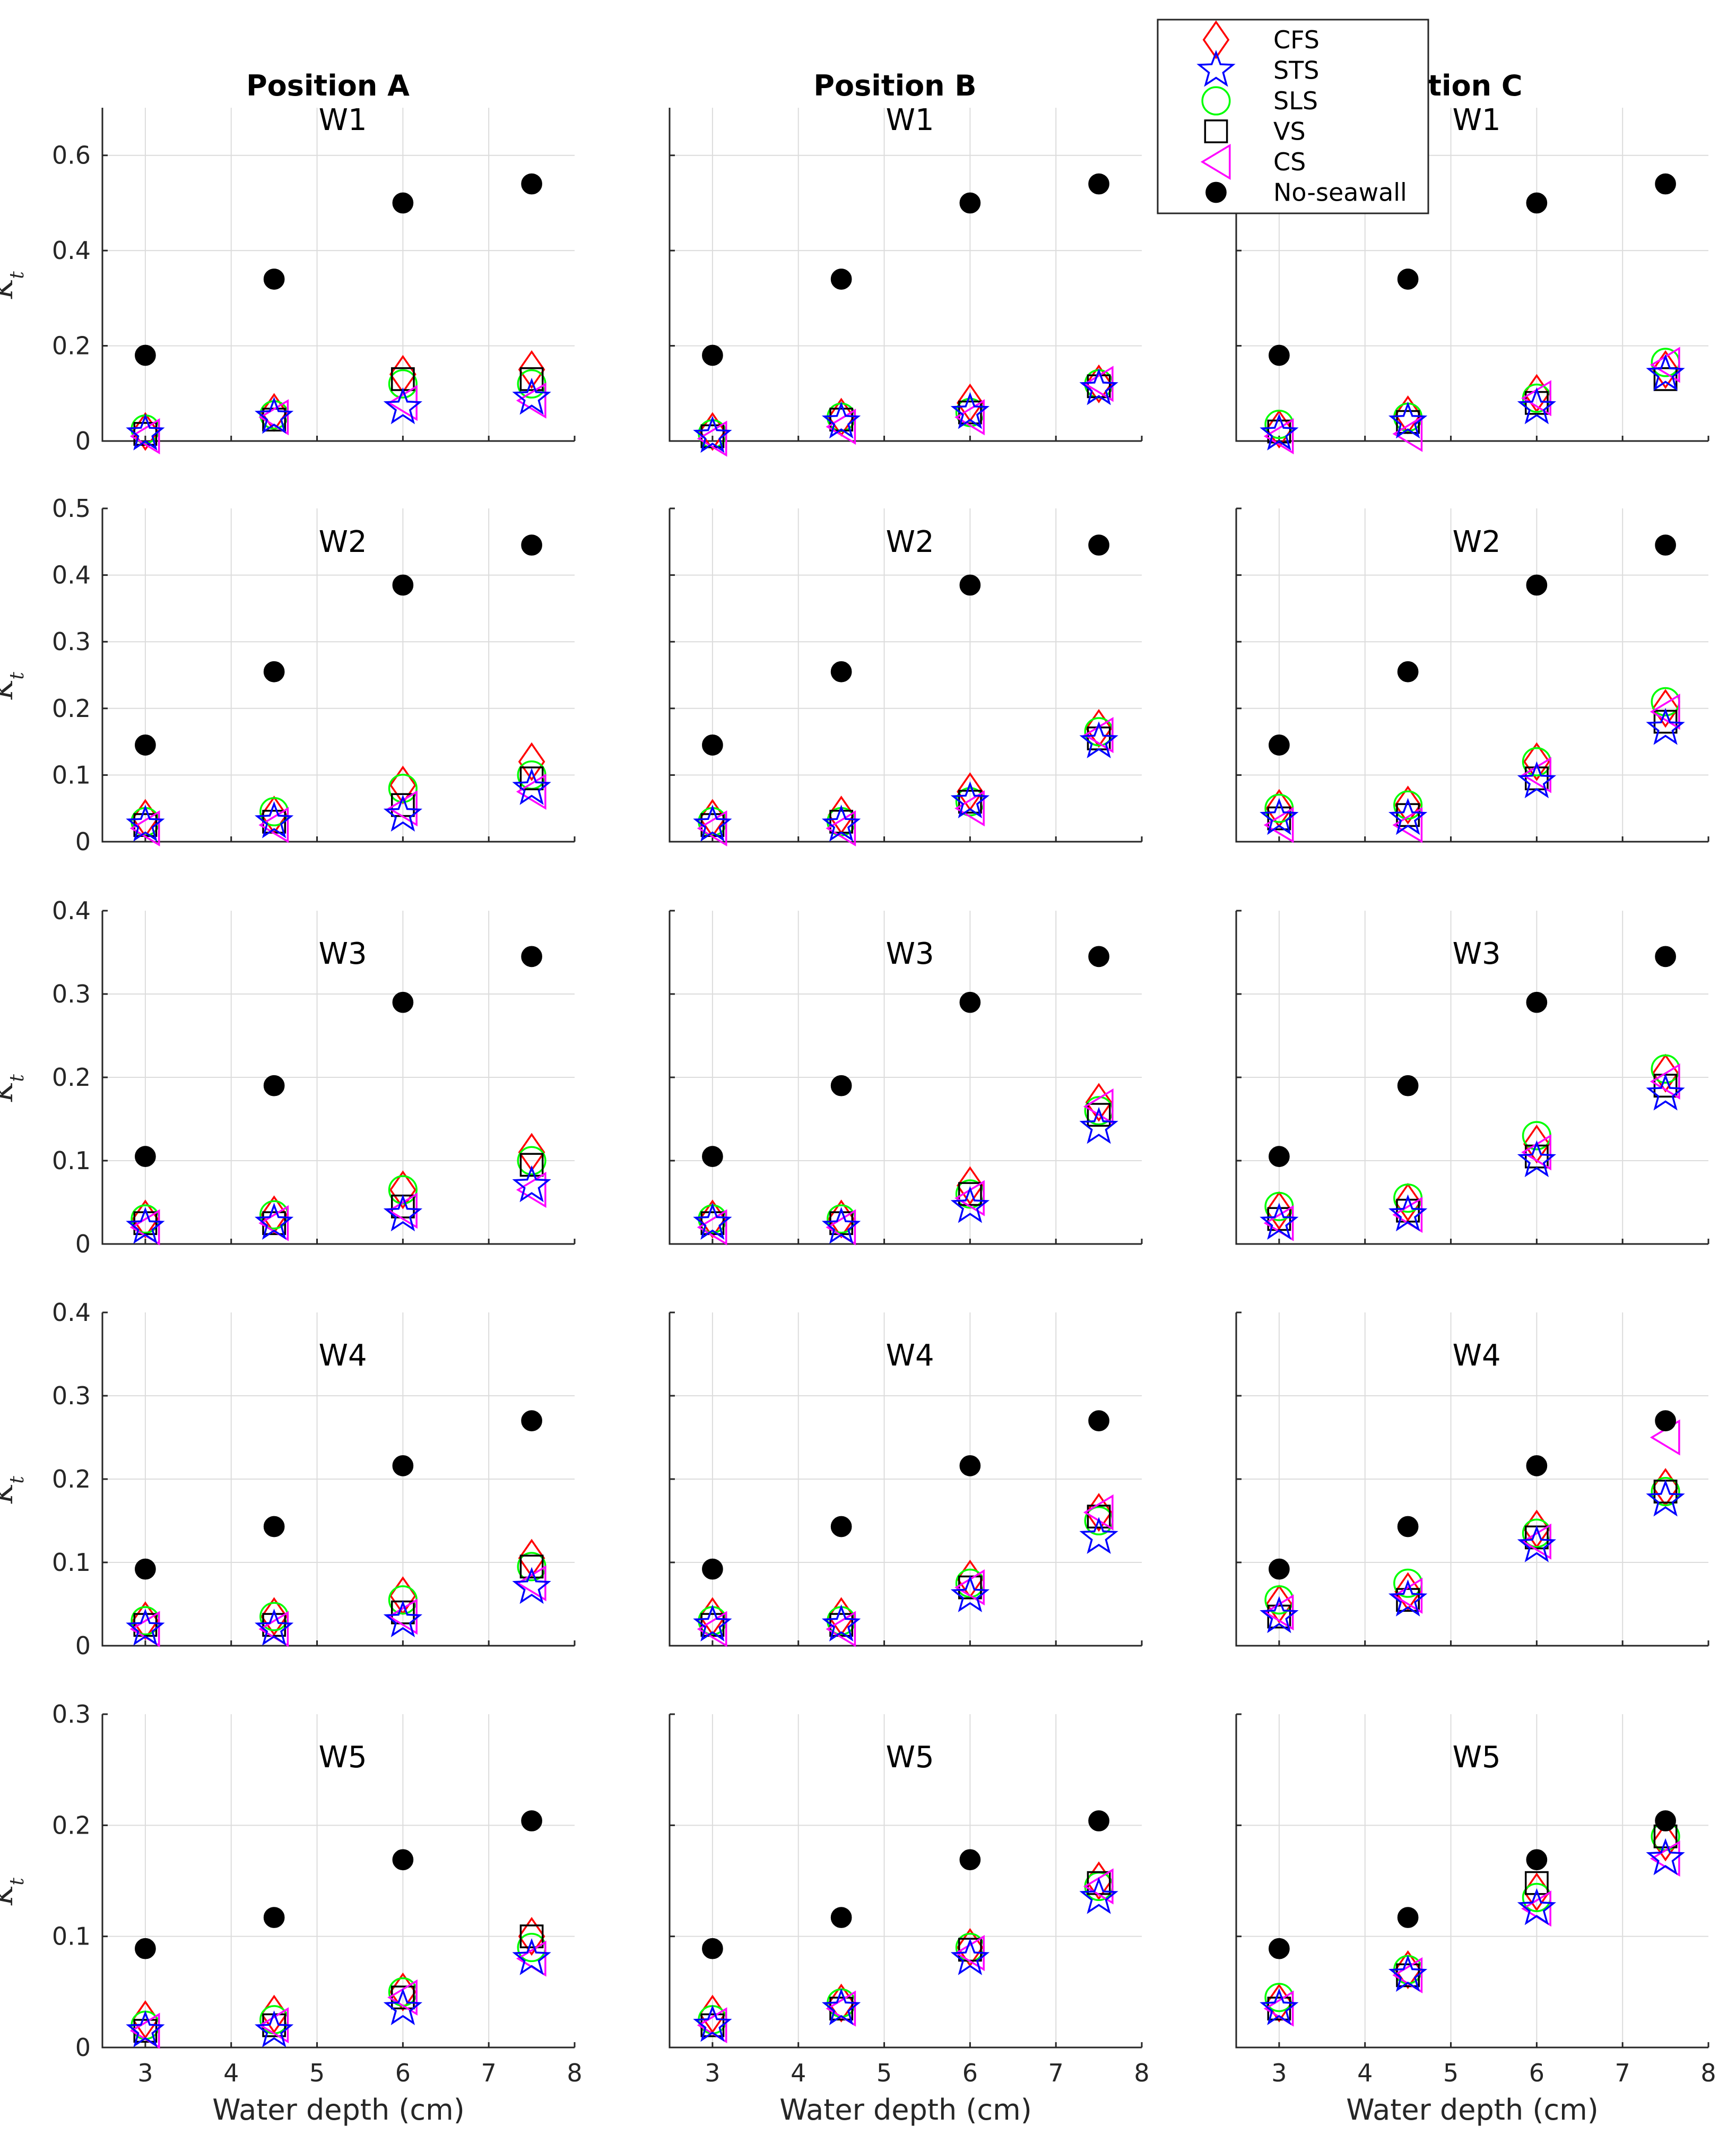  What do you see at coordinates (71, 575) in the screenshot?
I see `y-tick-label: 0.4` at bounding box center [71, 575].